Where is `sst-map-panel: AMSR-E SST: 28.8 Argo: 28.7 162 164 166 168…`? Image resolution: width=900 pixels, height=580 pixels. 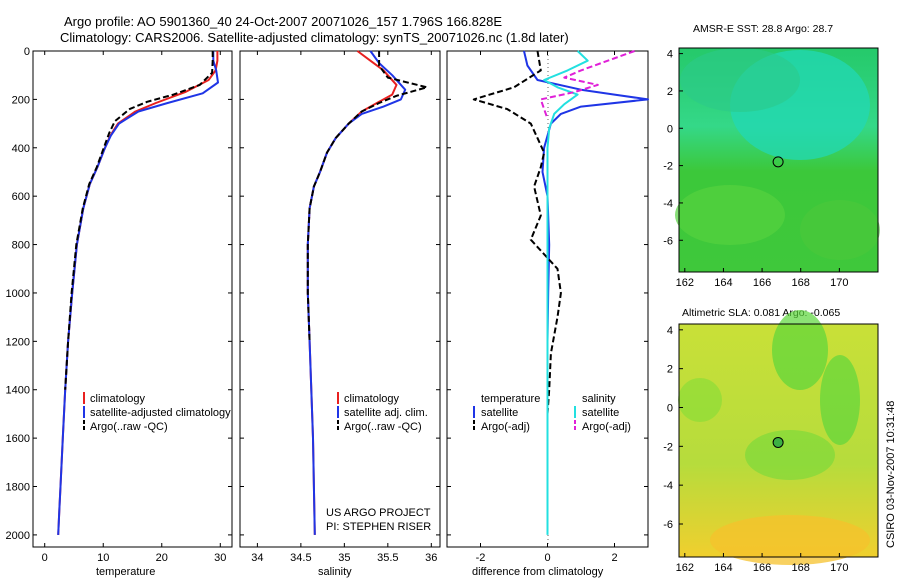
sst-map-panel: AMSR-E SST: 28.8 Argo: 28.7 162 164 166 168… is located at coordinates (771, 156).